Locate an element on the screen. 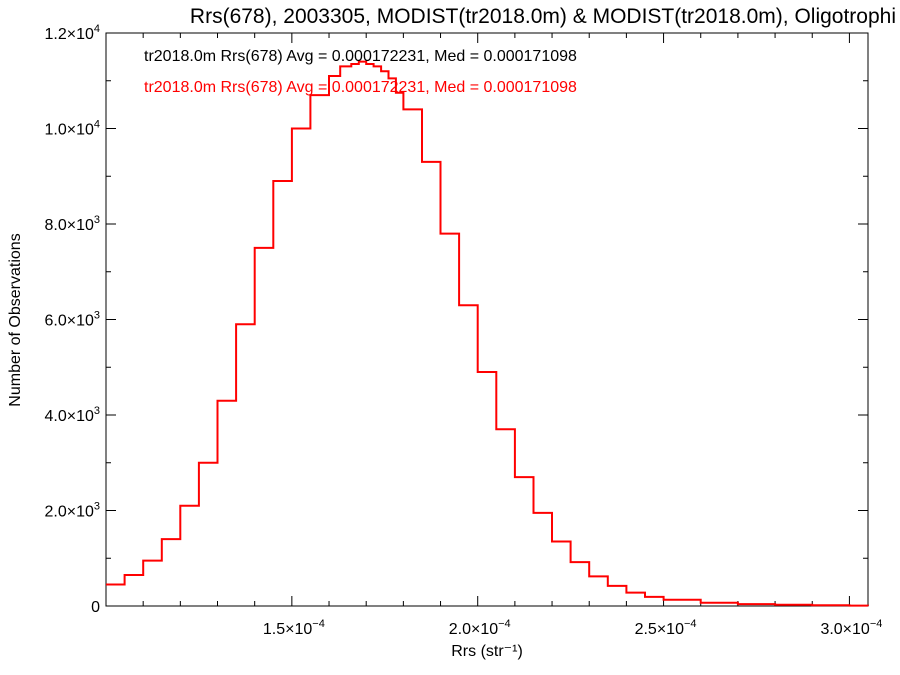  y-tick-label: 1.2×10⁴ is located at coordinates (72, 33).